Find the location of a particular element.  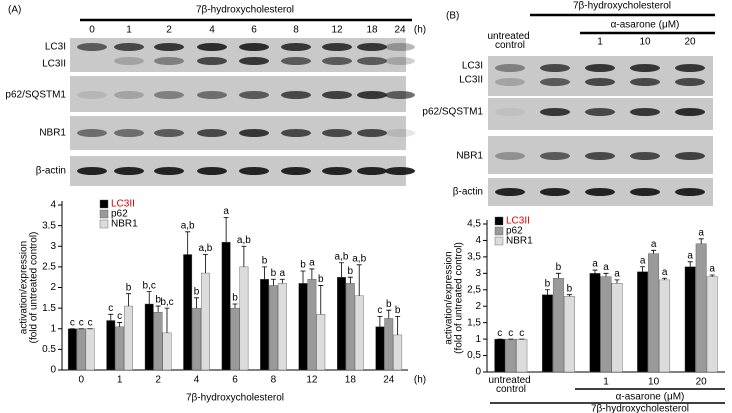

panel-label: (B) is located at coordinates (452, 16).